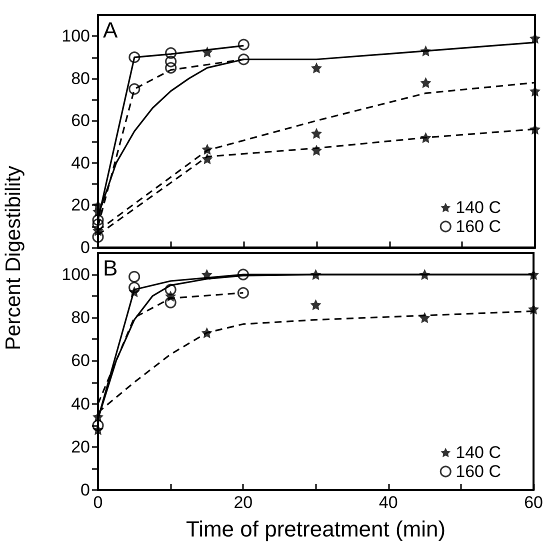  I want to click on annotation: B, so click(110, 268).